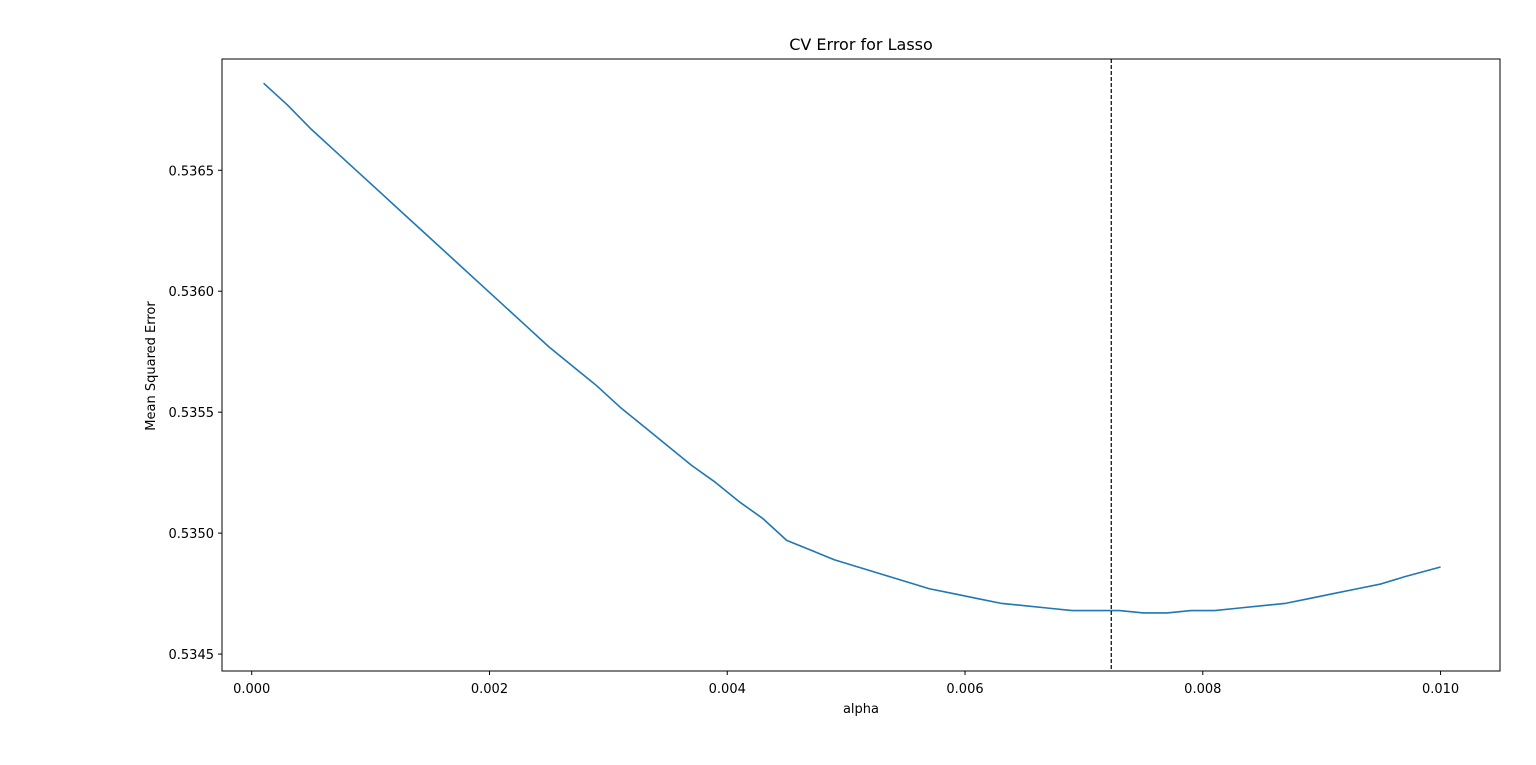  What do you see at coordinates (861, 44) in the screenshot?
I see `chart-title: CV Error for Lasso` at bounding box center [861, 44].